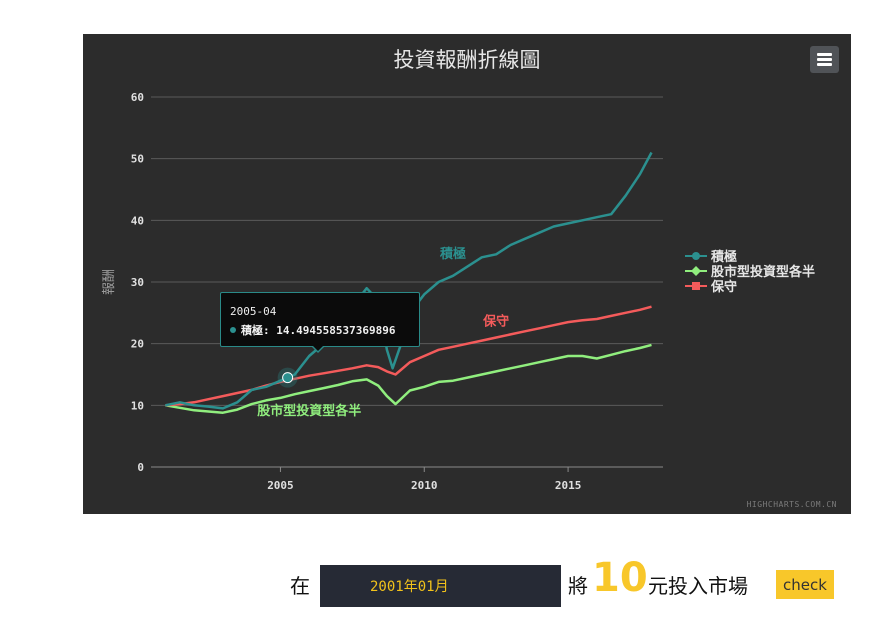  What do you see at coordinates (137, 405) in the screenshot?
I see `y-tick-label: 10` at bounding box center [137, 405].